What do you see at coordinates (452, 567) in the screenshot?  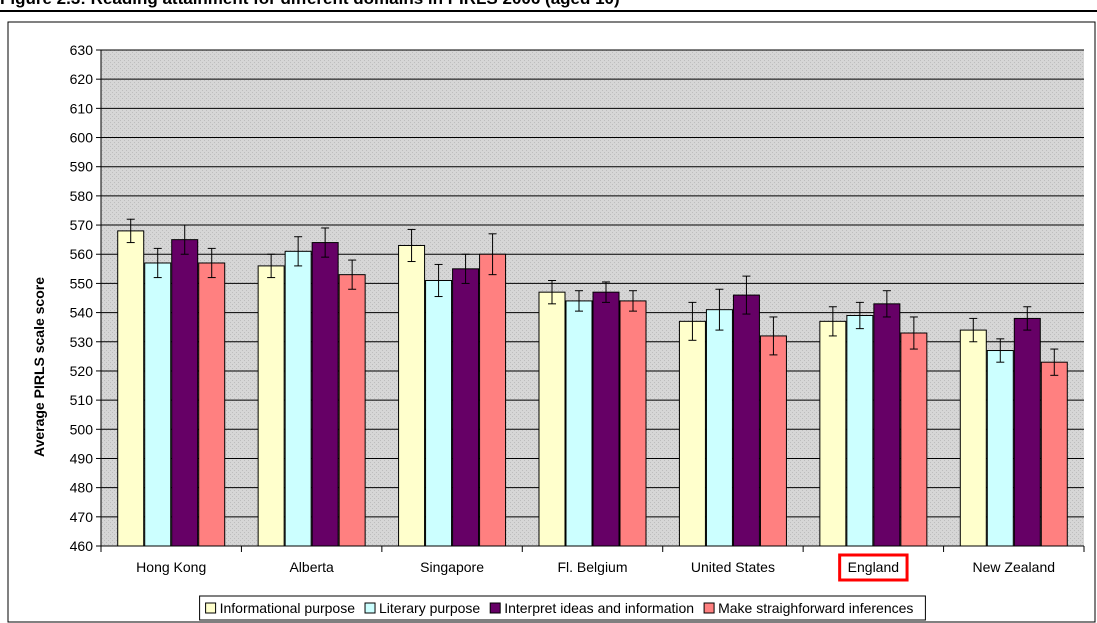 I see `category-label: Singapore` at bounding box center [452, 567].